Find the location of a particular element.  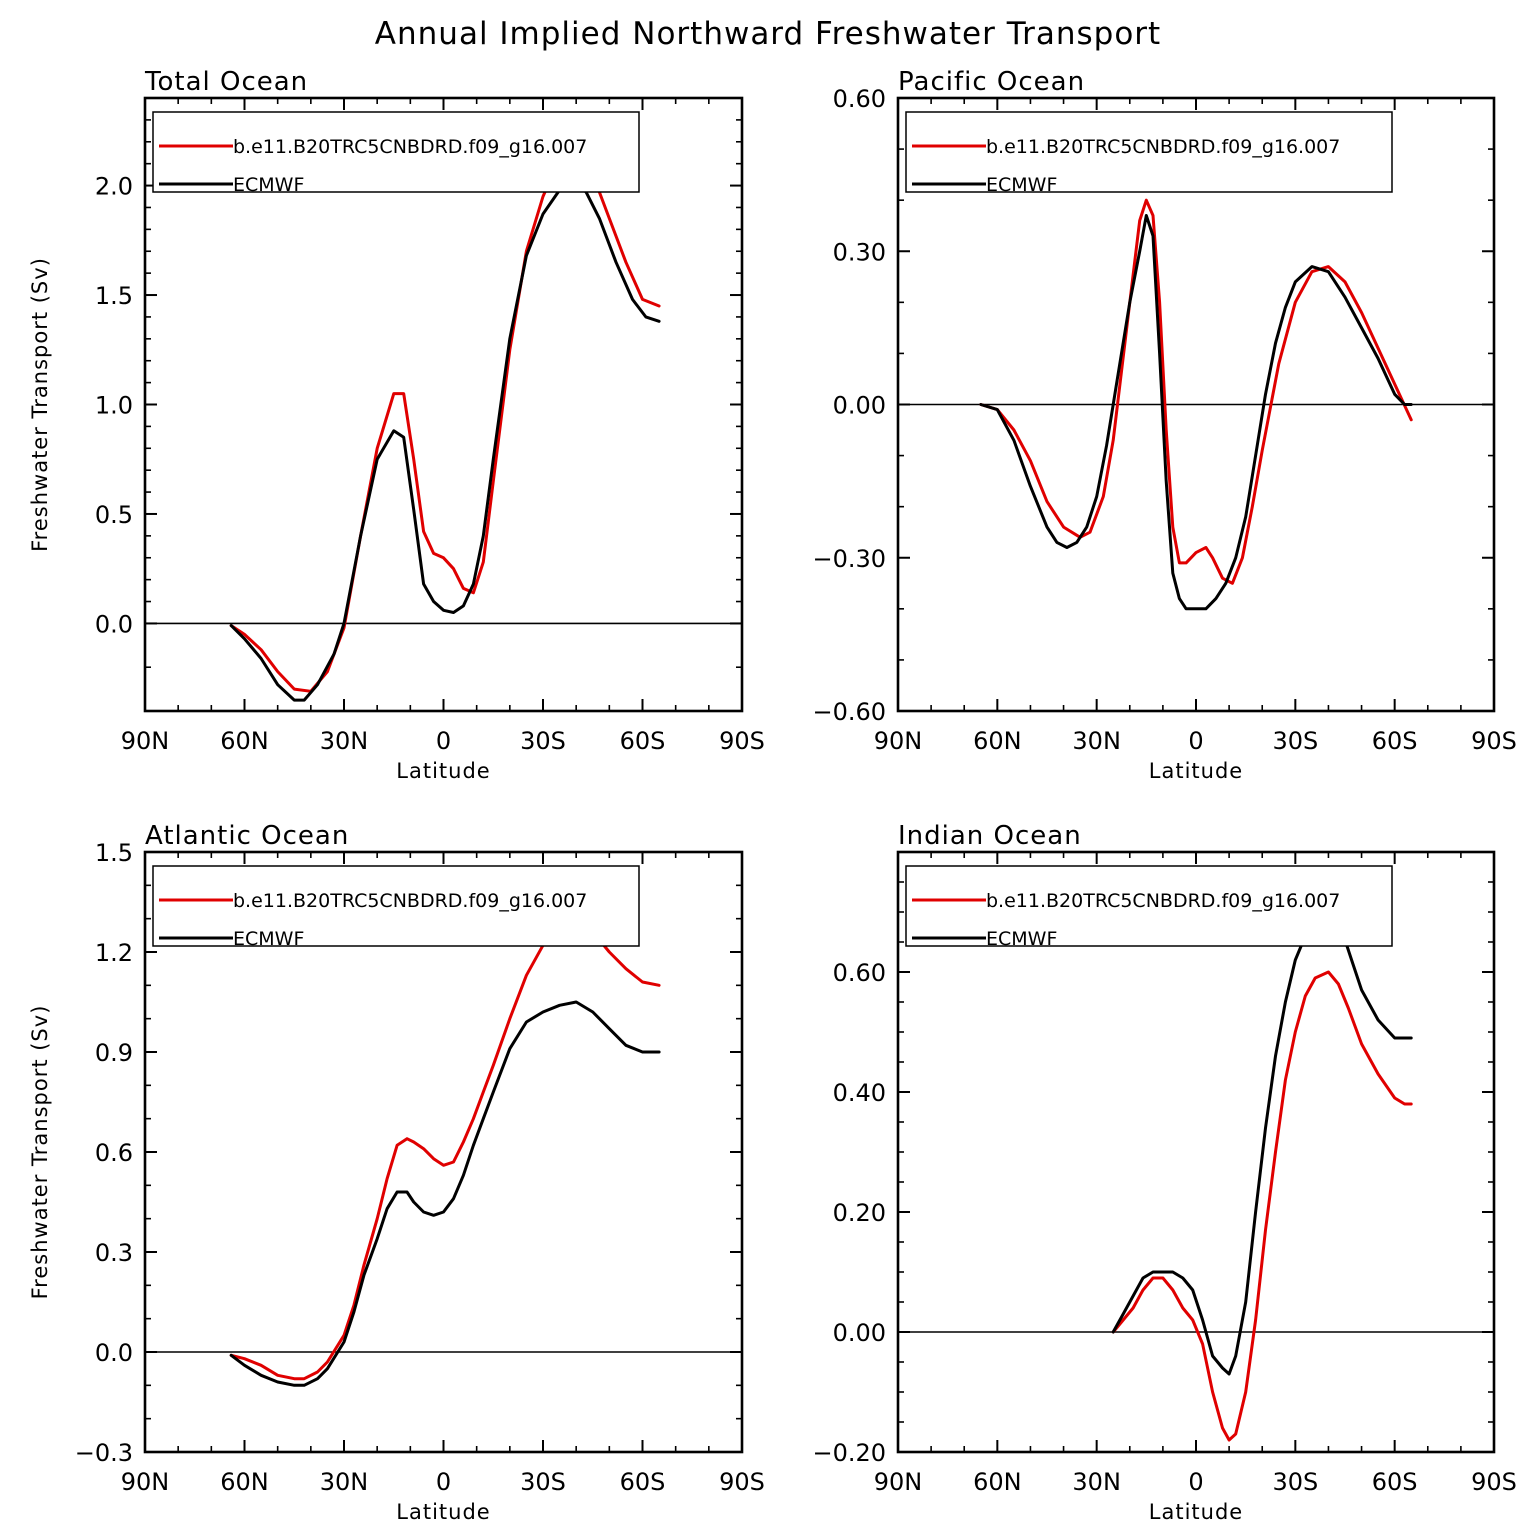

y-tick-label: 2.0 is located at coordinates (114, 187).